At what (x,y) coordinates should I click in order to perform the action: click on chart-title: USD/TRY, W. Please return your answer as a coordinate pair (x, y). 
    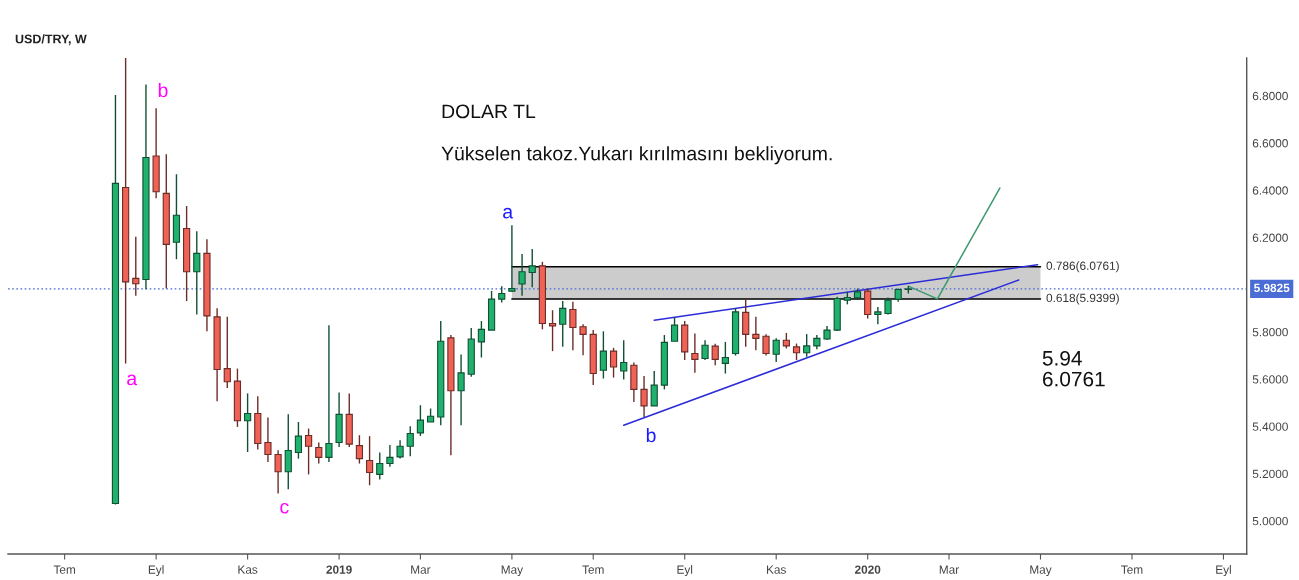
    Looking at the image, I should click on (51, 40).